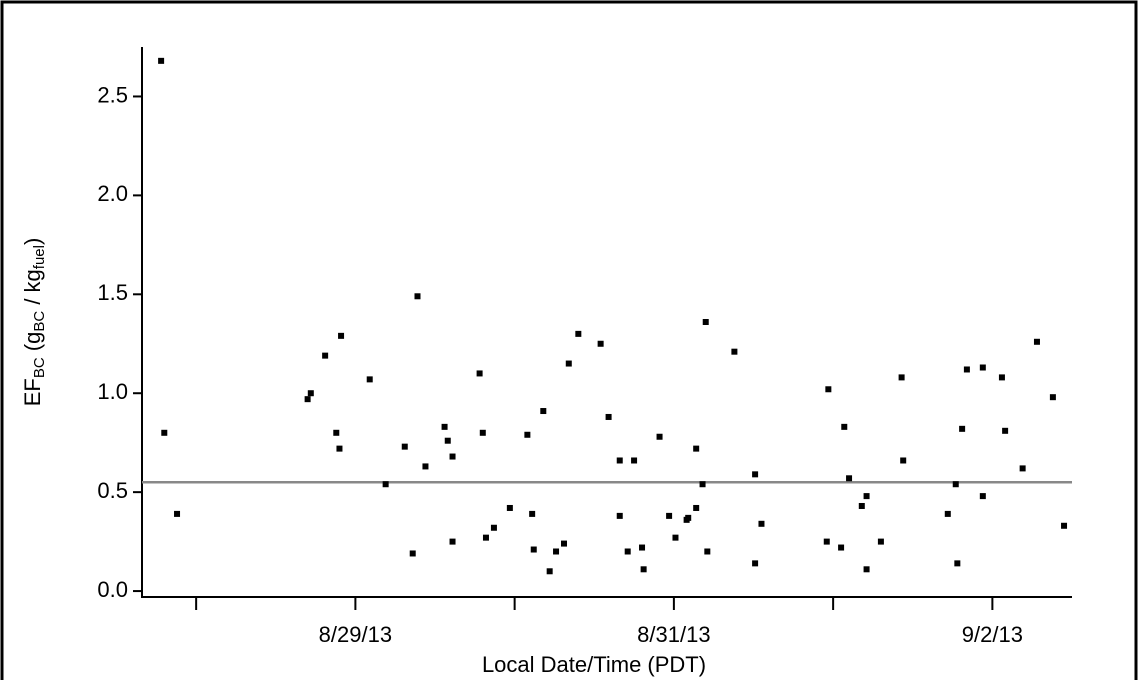 This screenshot has width=1140, height=680. I want to click on y-axis-title-subscript: fuel, so click(39, 257).